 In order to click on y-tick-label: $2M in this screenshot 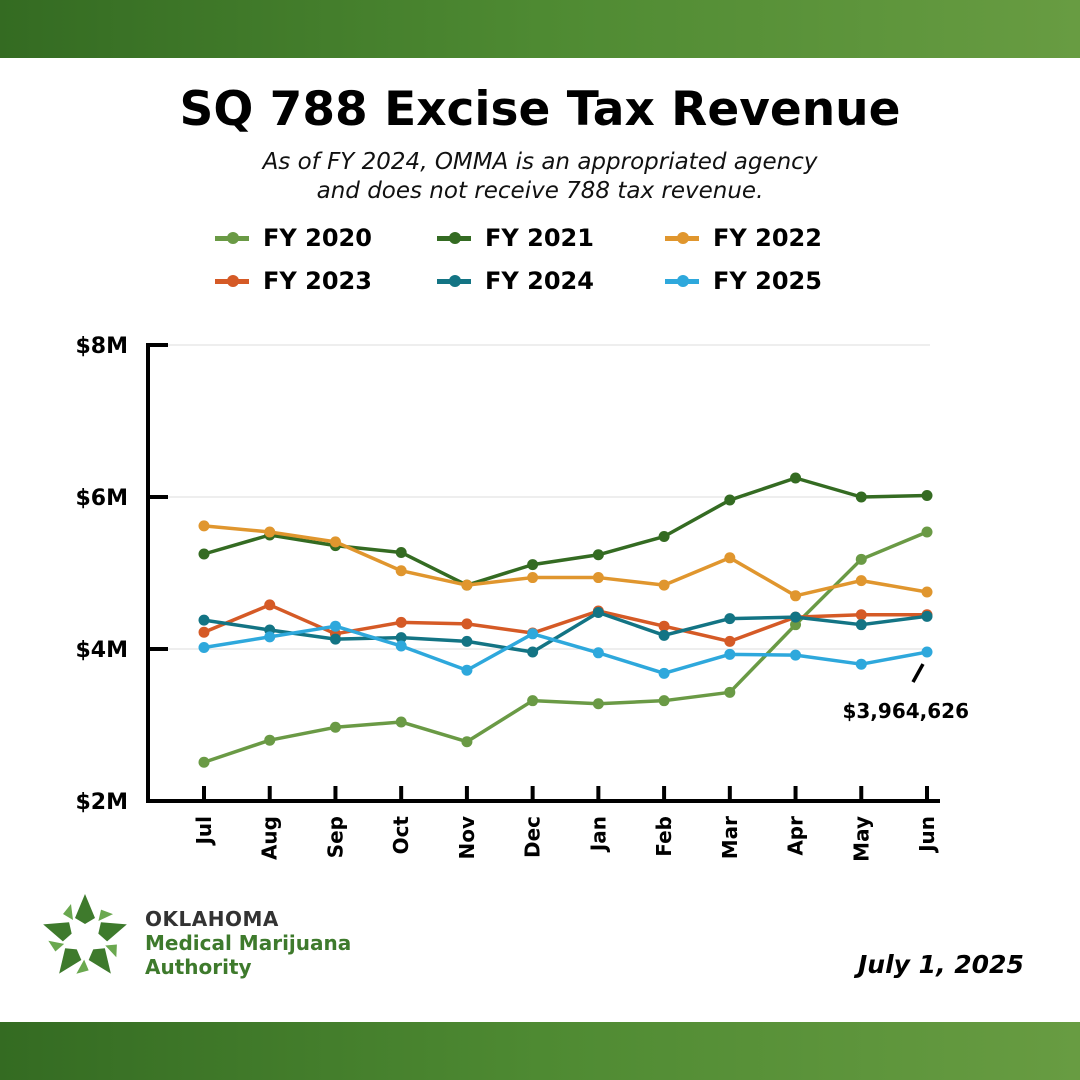, I will do `click(101, 802)`.